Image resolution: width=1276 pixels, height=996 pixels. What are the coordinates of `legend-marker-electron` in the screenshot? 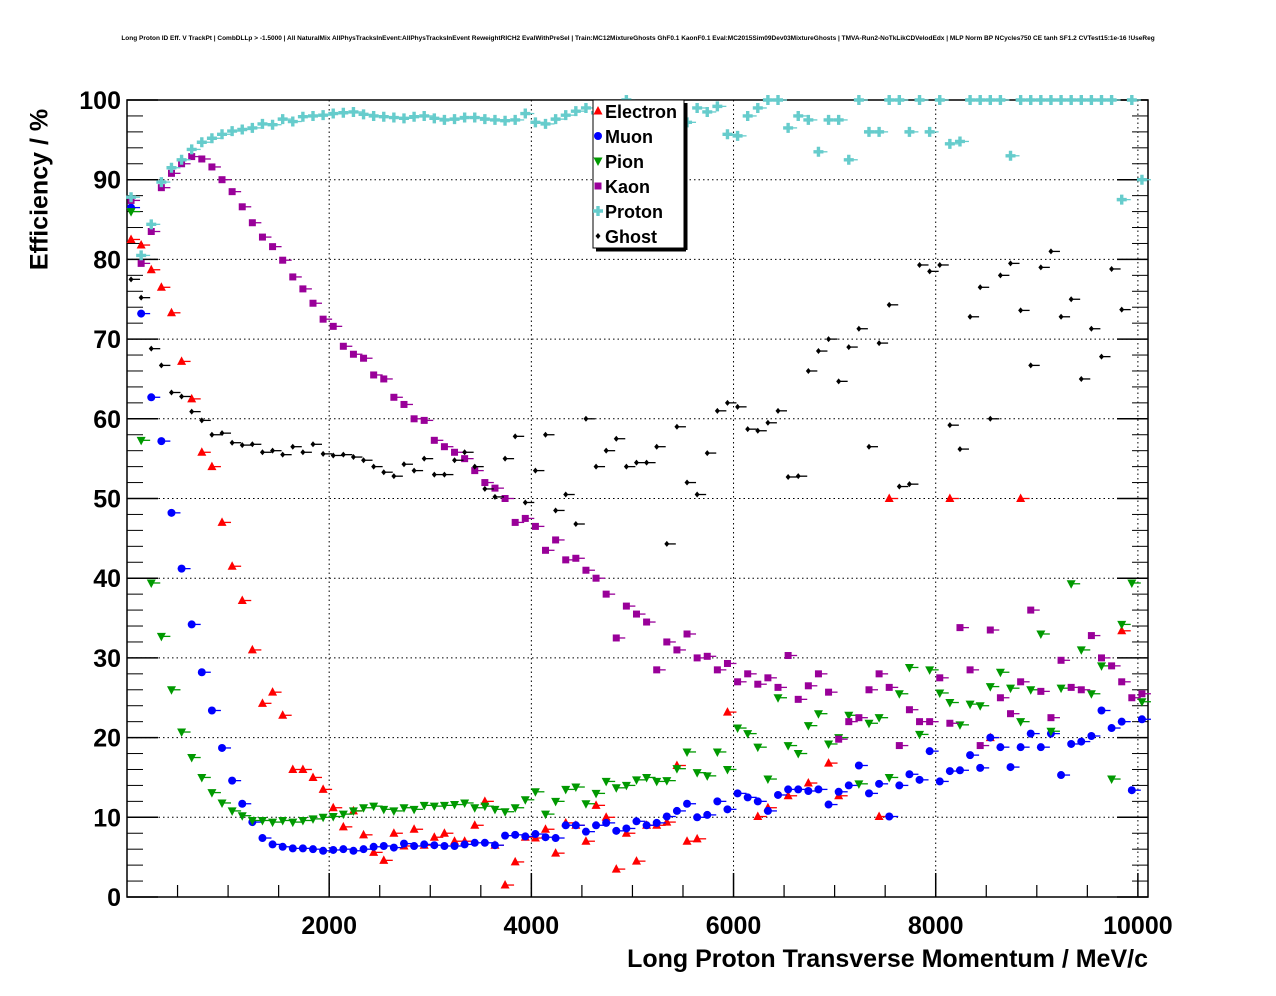 It's located at (598, 110).